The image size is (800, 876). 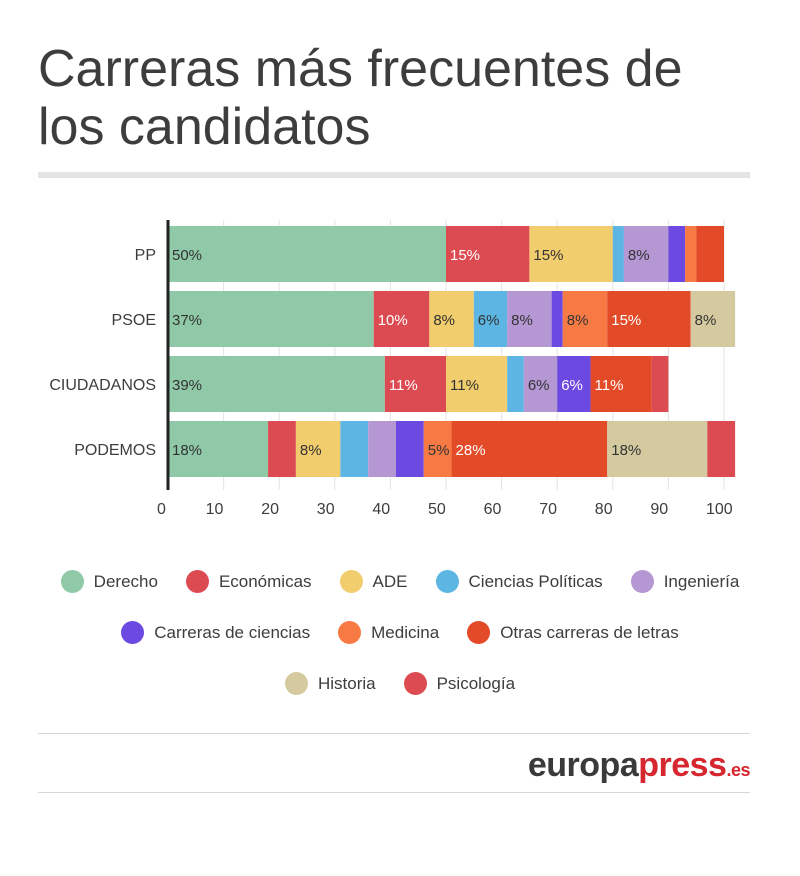 I want to click on x-tick-label: 50, so click(x=437, y=509).